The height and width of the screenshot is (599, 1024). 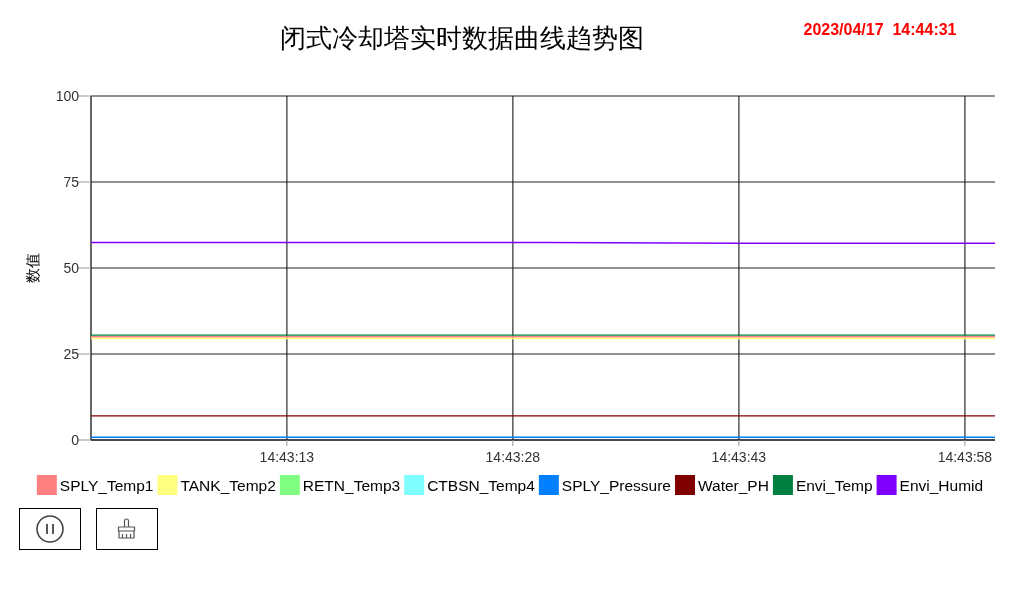 What do you see at coordinates (106, 485) in the screenshot?
I see `legend-label: SPLY_Temp1` at bounding box center [106, 485].